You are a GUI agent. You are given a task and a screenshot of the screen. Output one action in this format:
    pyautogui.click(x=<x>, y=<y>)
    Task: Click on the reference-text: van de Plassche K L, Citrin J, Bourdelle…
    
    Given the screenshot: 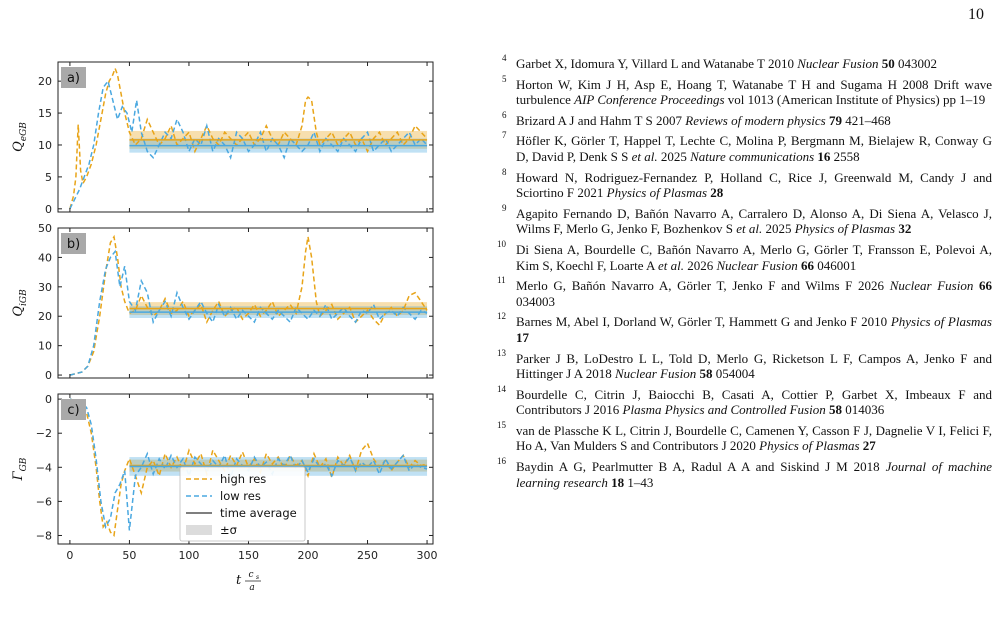 What is the action you would take?
    pyautogui.click(x=754, y=438)
    